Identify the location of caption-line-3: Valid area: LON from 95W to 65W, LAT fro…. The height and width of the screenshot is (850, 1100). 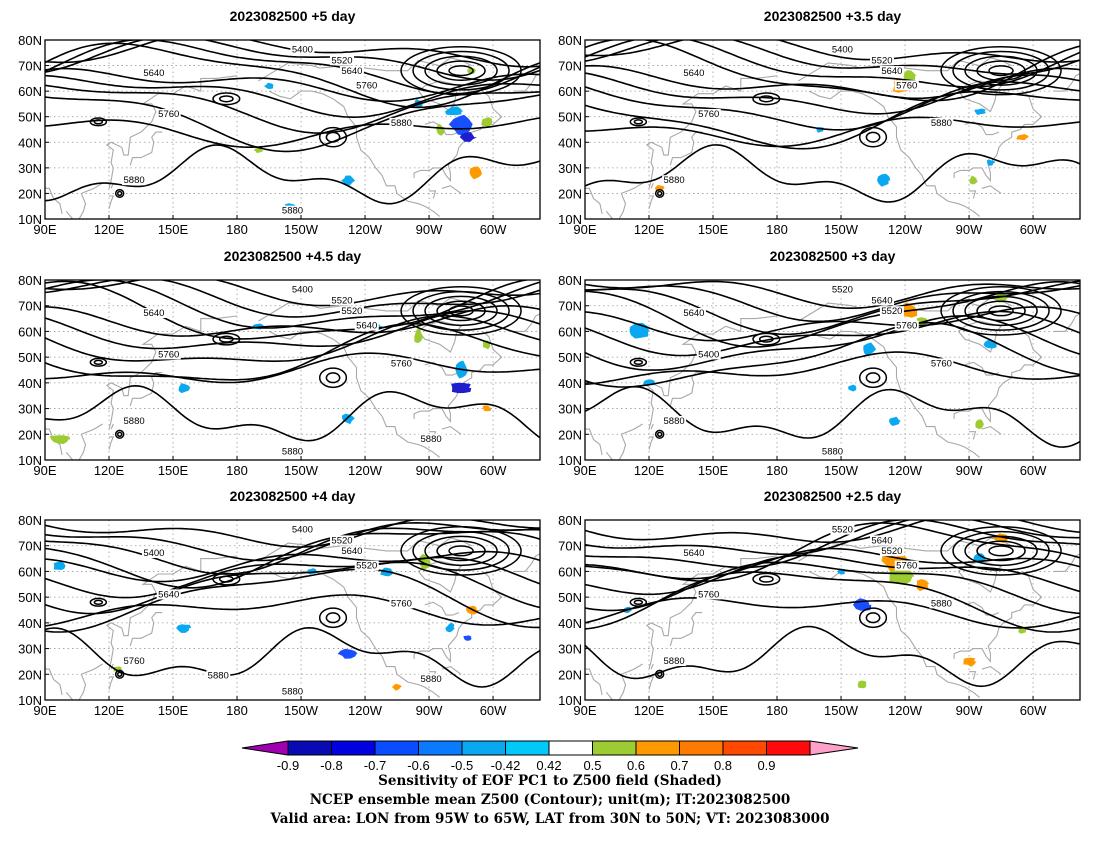
(550, 819).